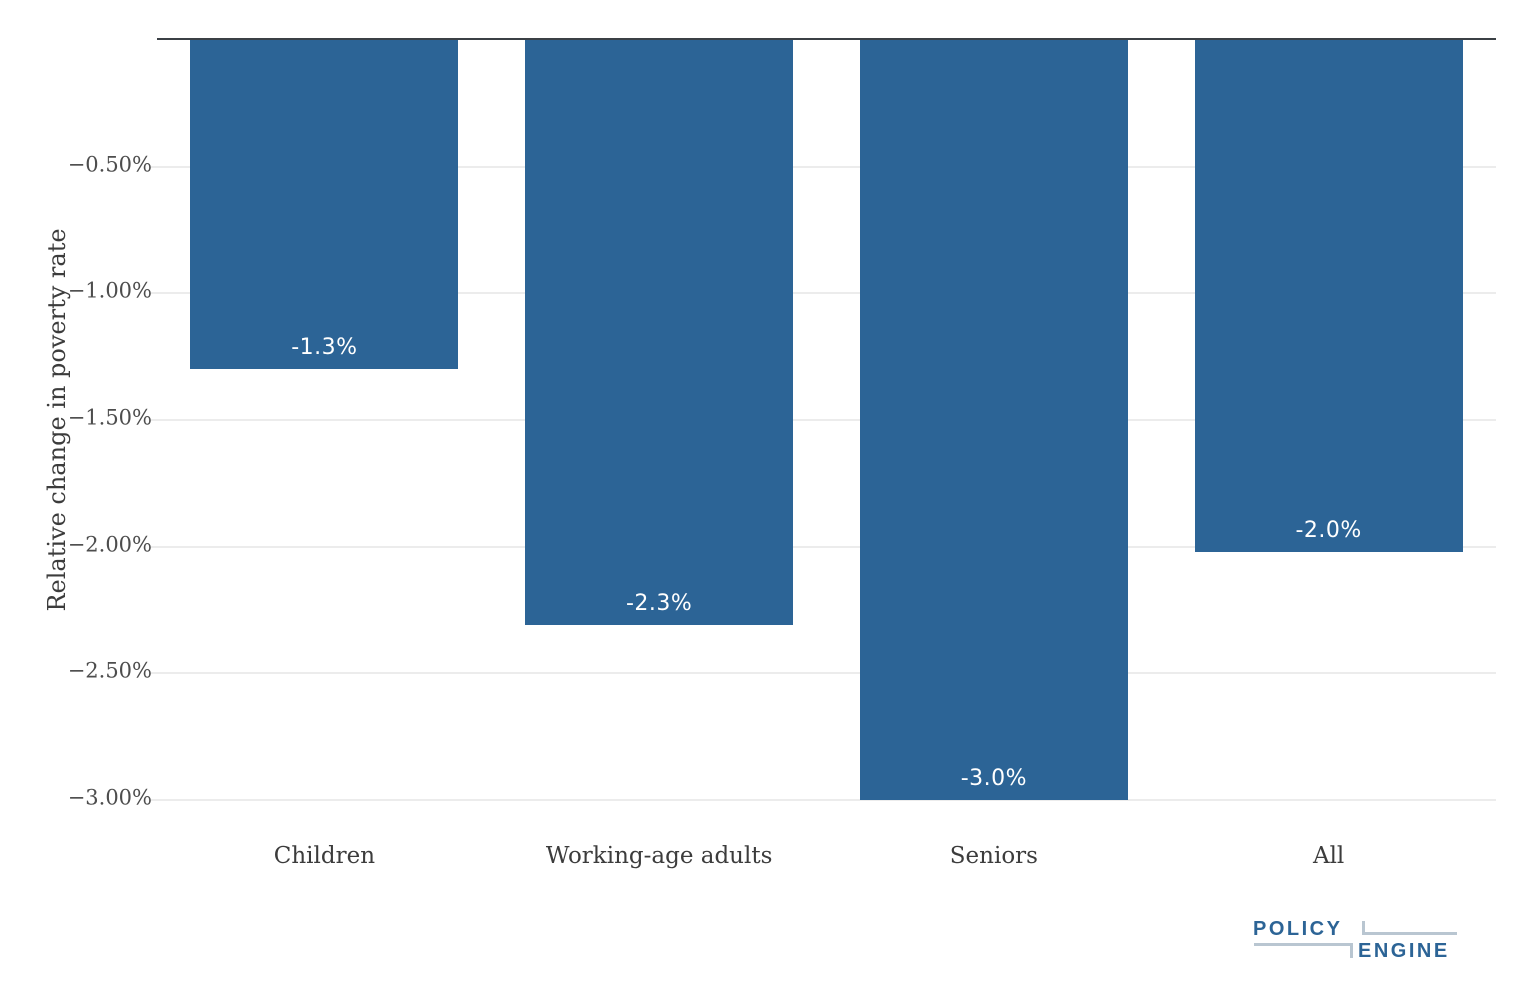 This screenshot has width=1522, height=984. I want to click on logo-top-bracket-shape, so click(1409, 928).